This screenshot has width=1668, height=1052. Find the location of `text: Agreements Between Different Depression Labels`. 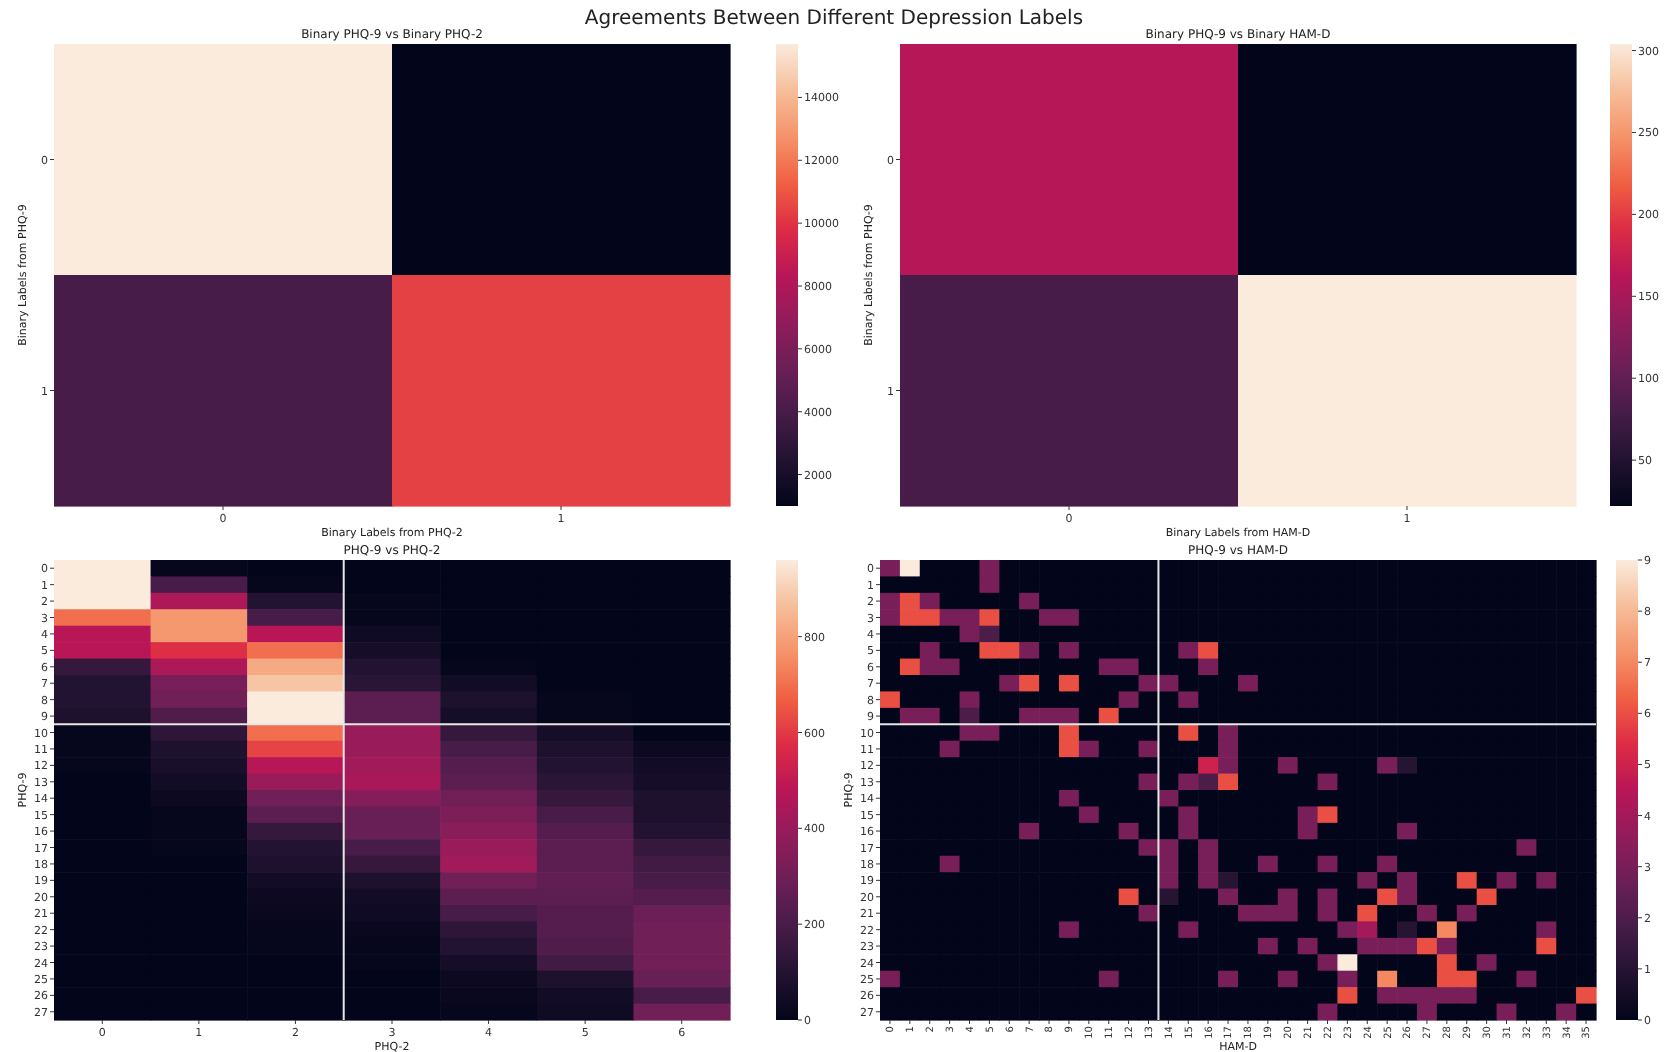

text: Agreements Between Different Depression Labels is located at coordinates (834, 19).